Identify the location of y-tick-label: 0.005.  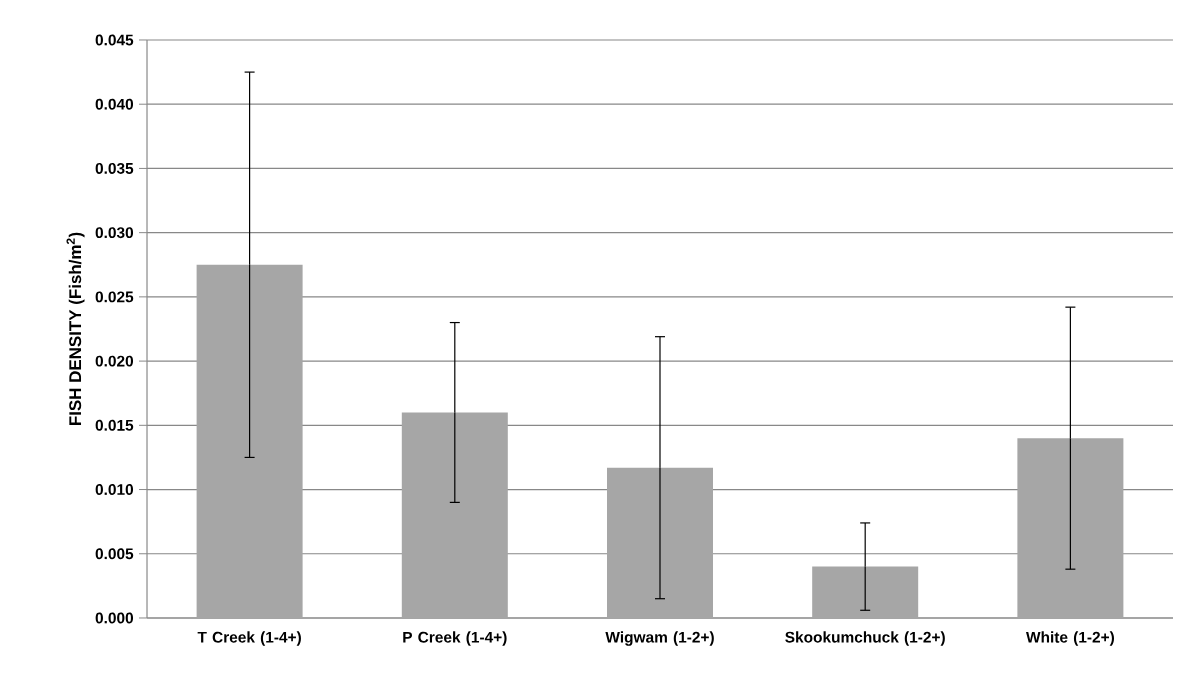
(114, 554).